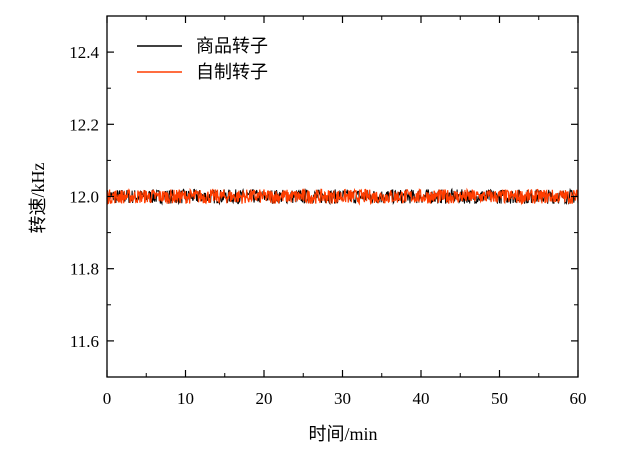  What do you see at coordinates (84, 341) in the screenshot?
I see `y-tick-label: 11.6` at bounding box center [84, 341].